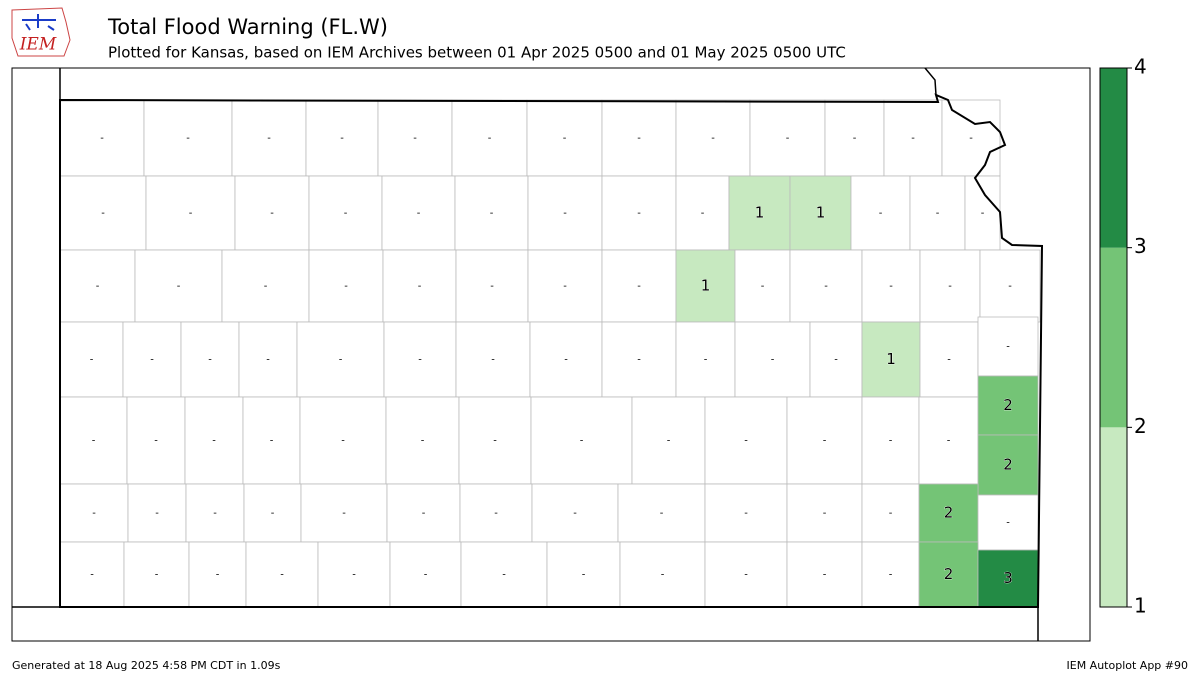 This screenshot has height=675, width=1200. Describe the element at coordinates (1128, 665) in the screenshot. I see `footer-right: IEM Autoplot App #90` at that location.